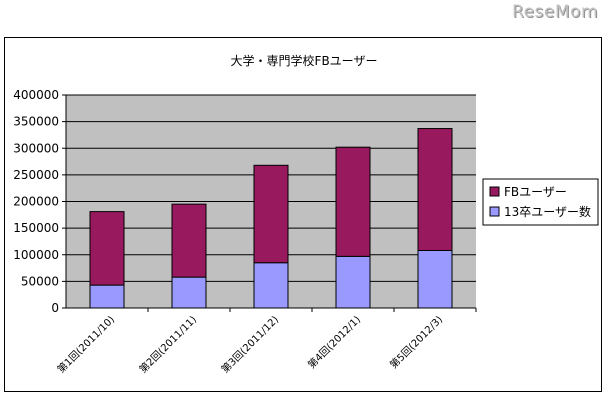  Describe the element at coordinates (40, 281) in the screenshot. I see `y-tick-label: 50000` at that location.